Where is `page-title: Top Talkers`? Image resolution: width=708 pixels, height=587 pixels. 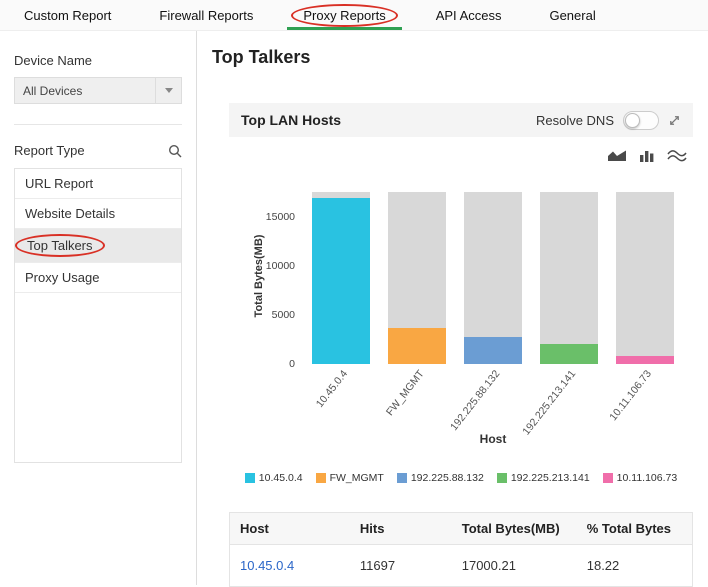 page-title: Top Talkers is located at coordinates (261, 57).